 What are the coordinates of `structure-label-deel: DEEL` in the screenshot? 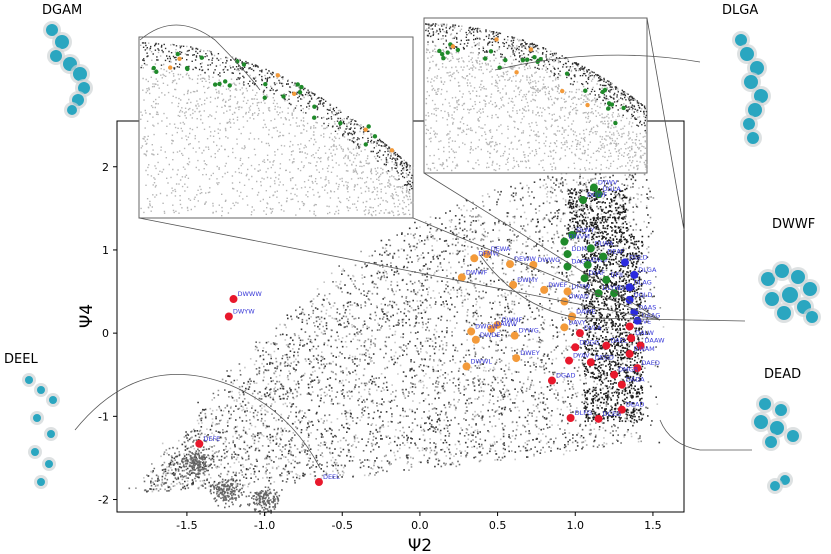 It's located at (21, 359).